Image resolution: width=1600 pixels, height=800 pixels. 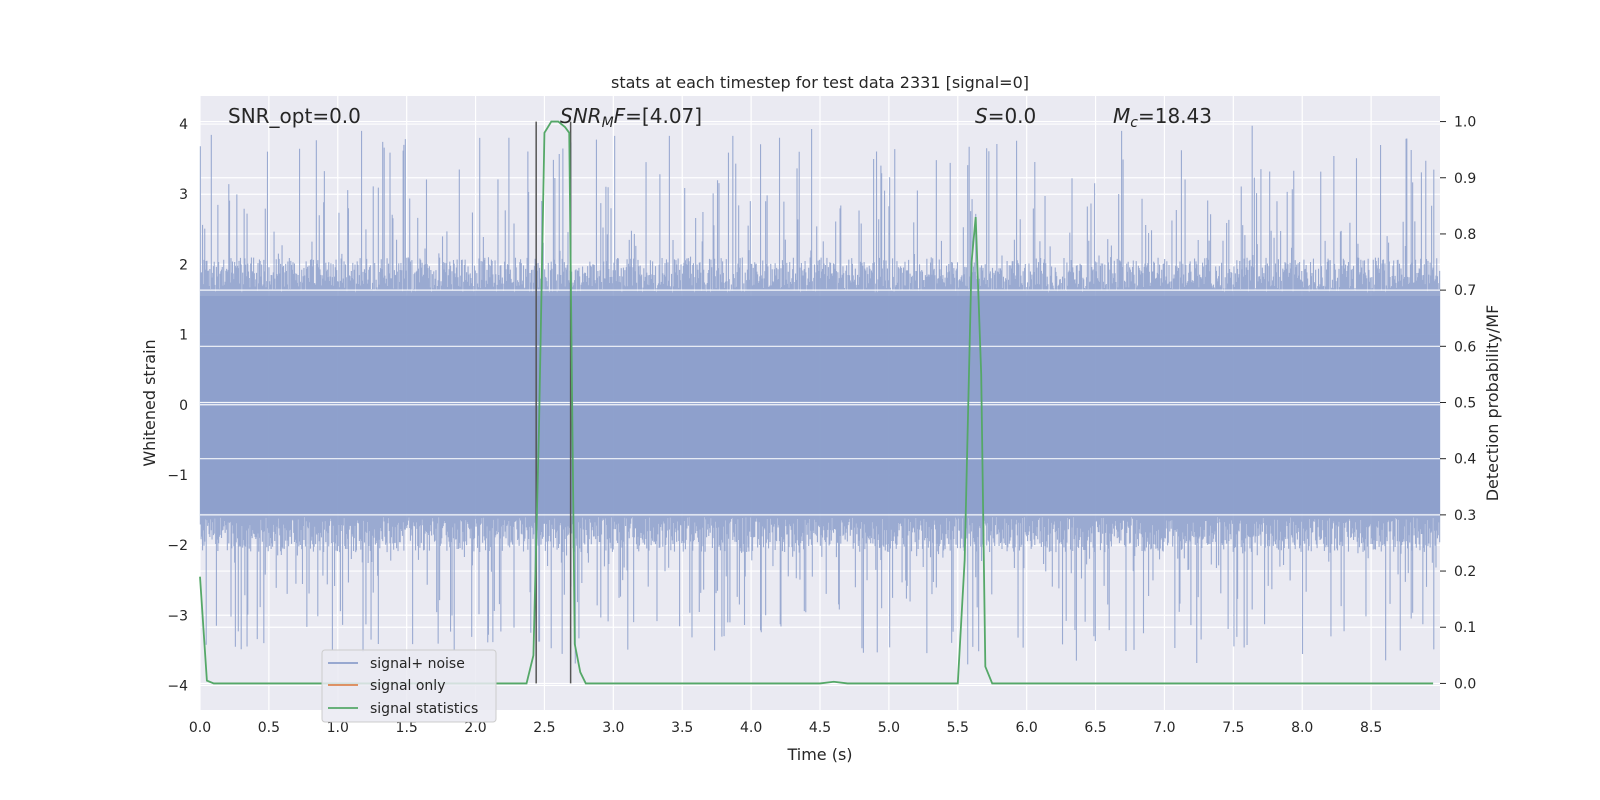 What do you see at coordinates (1465, 403) in the screenshot?
I see `y-right-tick-label-5: 0.5` at bounding box center [1465, 403].